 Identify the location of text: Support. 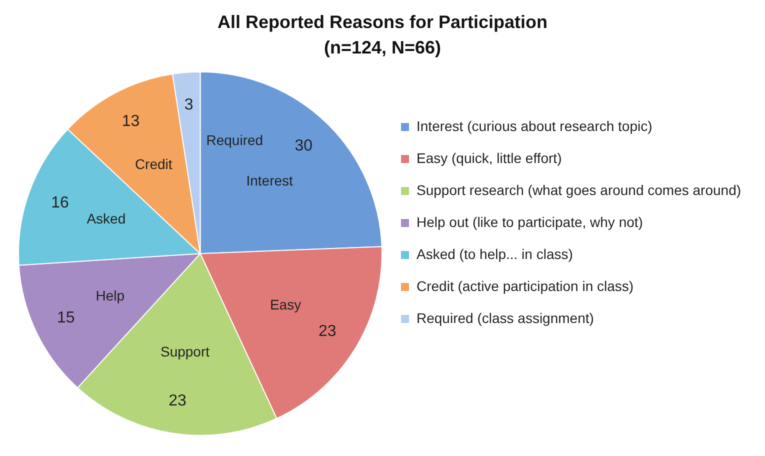
(185, 351).